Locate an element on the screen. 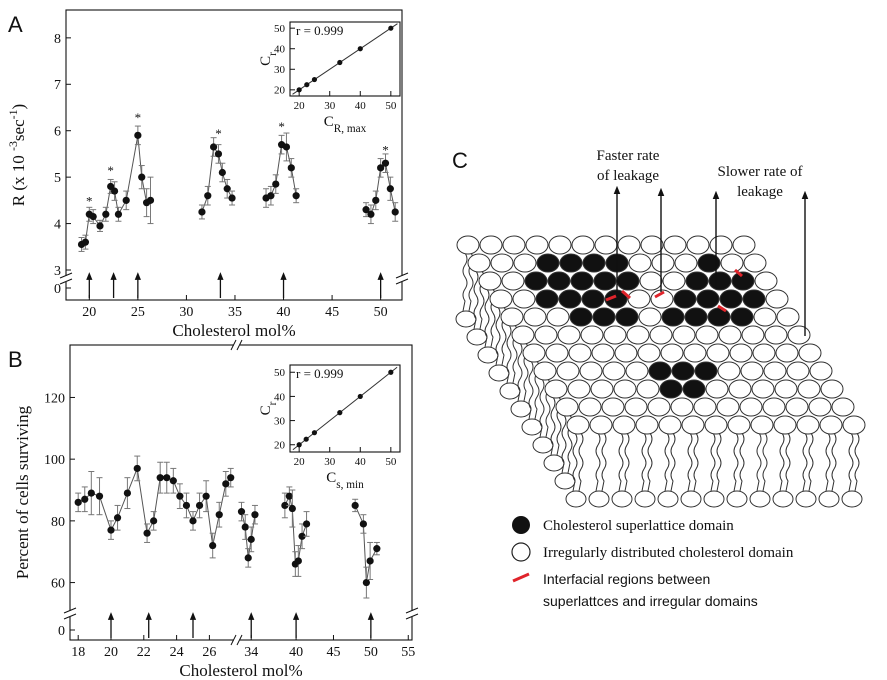  x-axis-label: Cs, min is located at coordinates (345, 480).